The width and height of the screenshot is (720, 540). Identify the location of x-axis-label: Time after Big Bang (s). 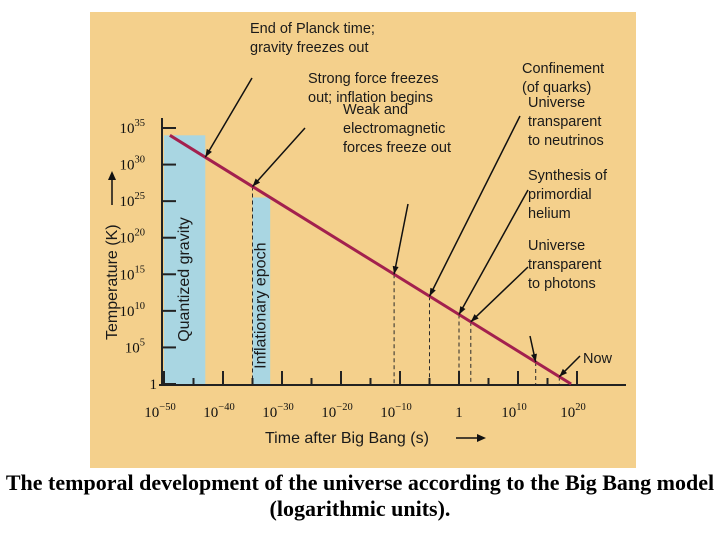
(347, 438).